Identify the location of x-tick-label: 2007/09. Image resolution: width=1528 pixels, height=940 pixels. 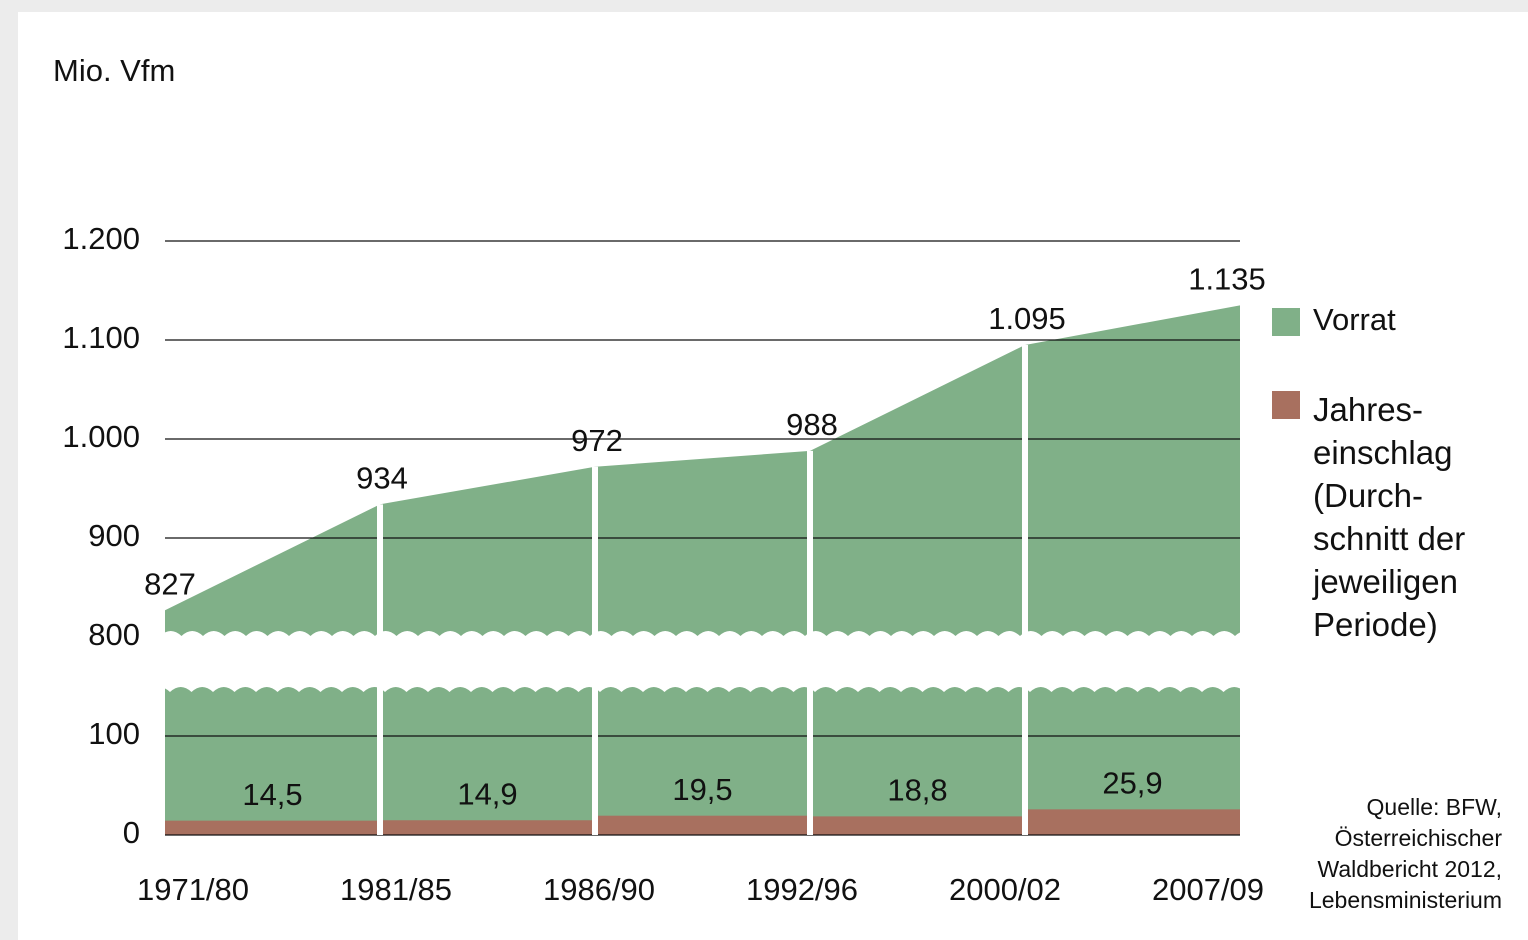
(1208, 889).